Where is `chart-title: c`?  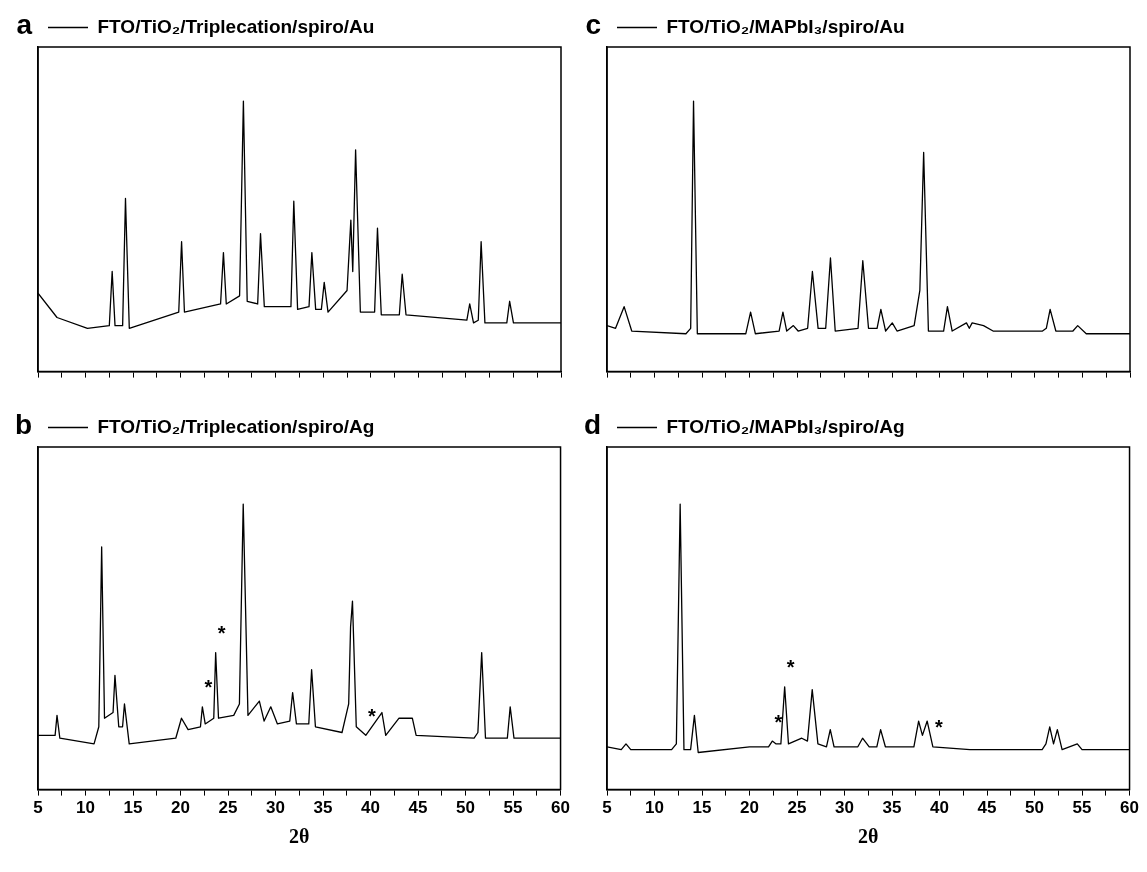
chart-title: c is located at coordinates (593, 24).